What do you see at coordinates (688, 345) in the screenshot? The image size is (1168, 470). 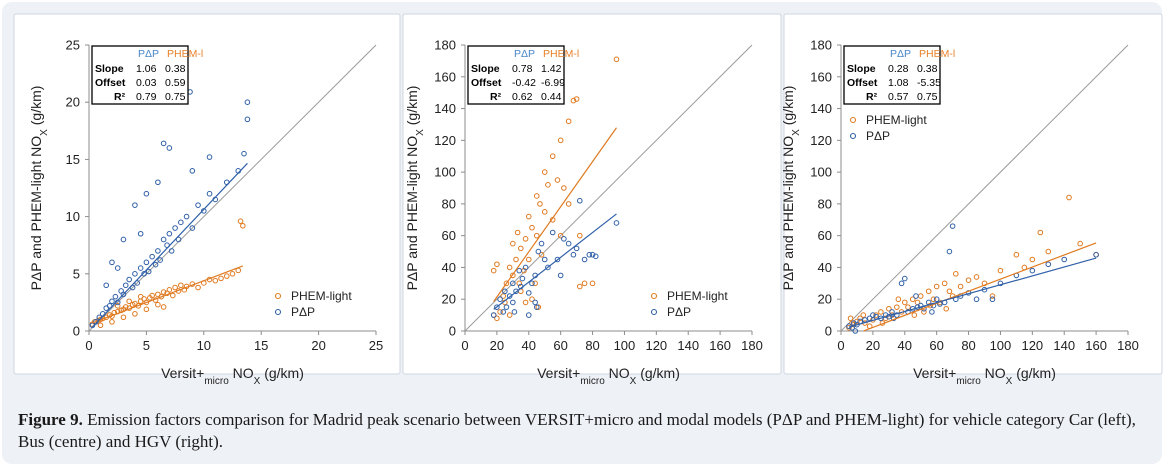 I see `x-tick-label: 140` at bounding box center [688, 345].